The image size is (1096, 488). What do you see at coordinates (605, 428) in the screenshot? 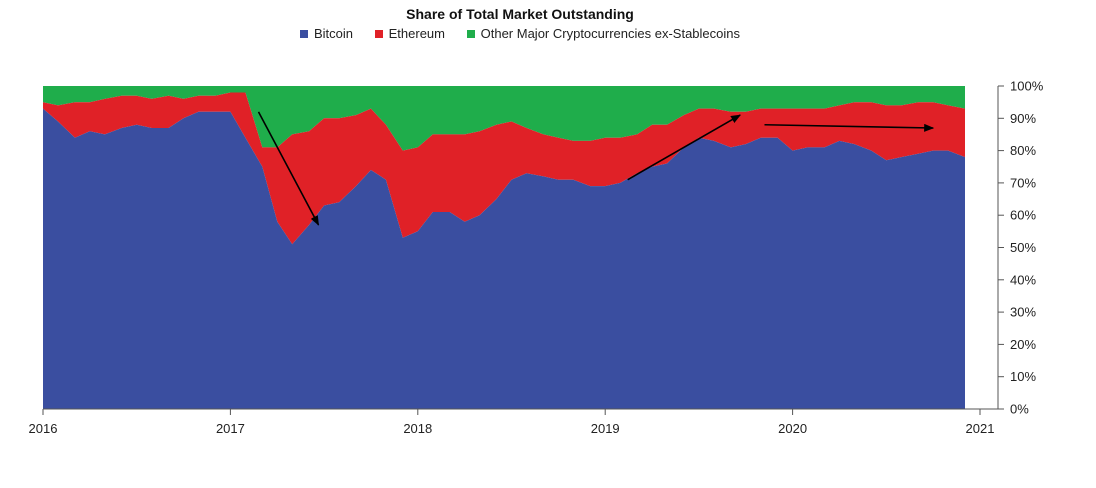
I see `x-tick-label: 2019` at bounding box center [605, 428].